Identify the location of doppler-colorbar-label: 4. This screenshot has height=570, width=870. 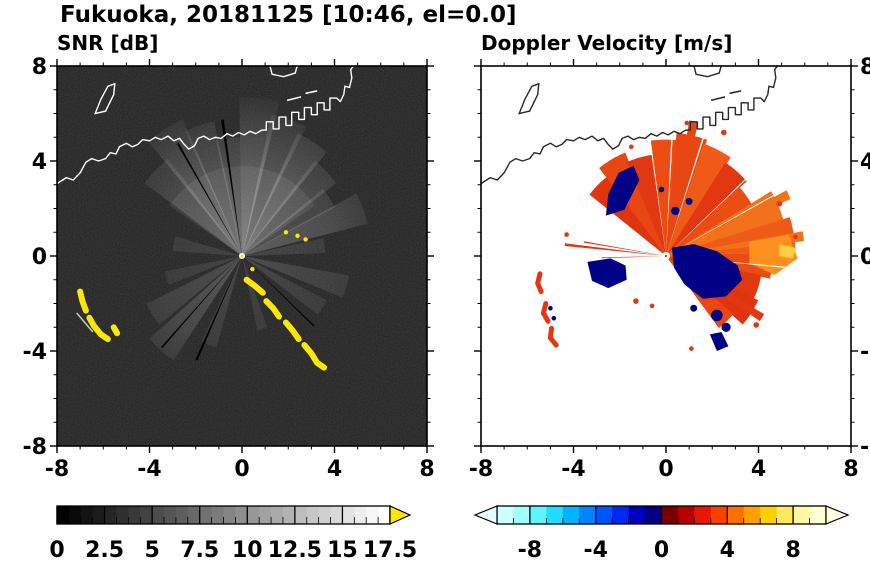
(727, 550).